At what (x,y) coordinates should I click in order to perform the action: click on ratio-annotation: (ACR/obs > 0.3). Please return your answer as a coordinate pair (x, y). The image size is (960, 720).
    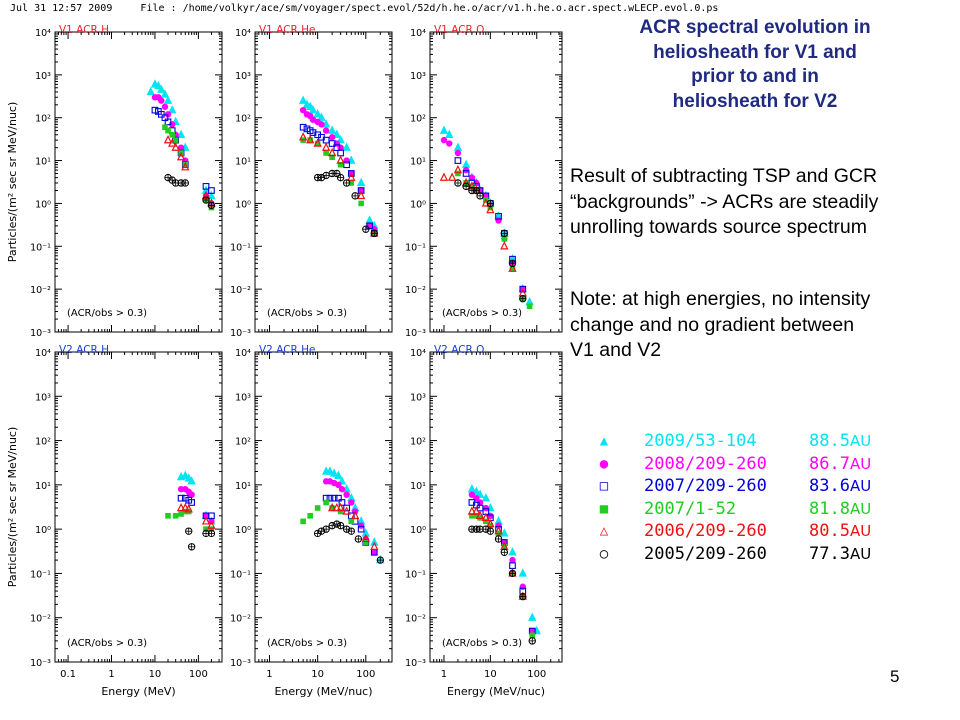
    Looking at the image, I should click on (307, 313).